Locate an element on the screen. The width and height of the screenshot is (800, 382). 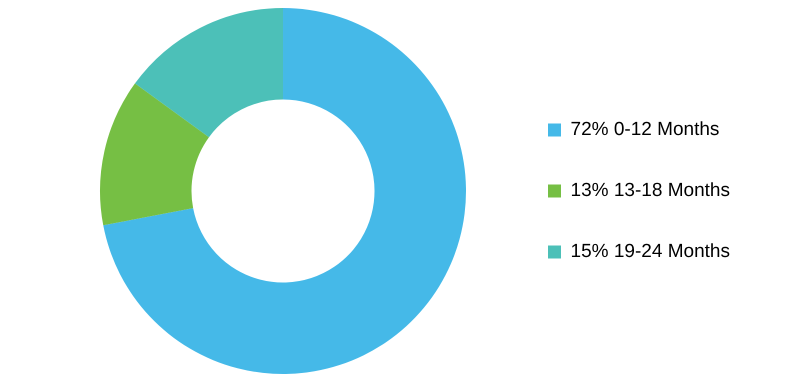
legend-label: 72% 0-12 Months is located at coordinates (645, 129).